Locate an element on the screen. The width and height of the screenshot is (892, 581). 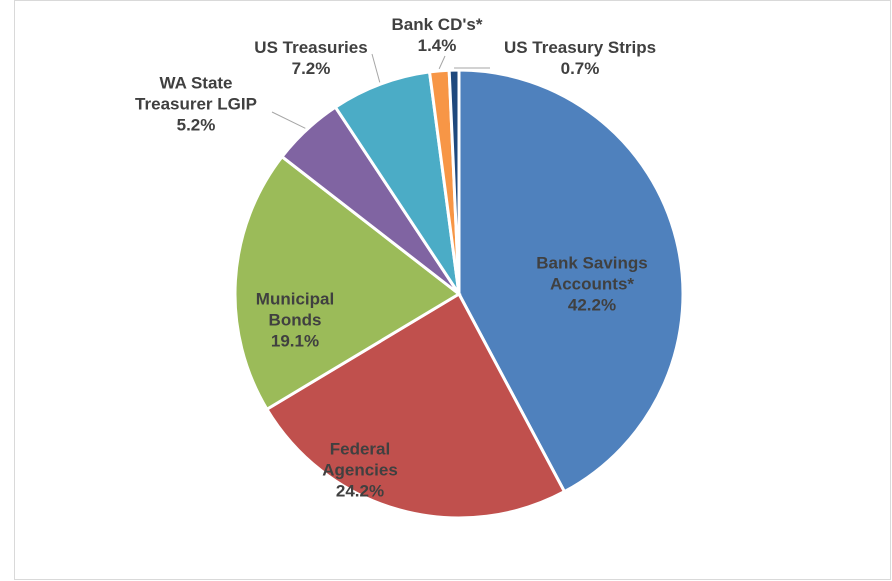
slice-label: Federal Agencies 24.2% is located at coordinates (360, 470).